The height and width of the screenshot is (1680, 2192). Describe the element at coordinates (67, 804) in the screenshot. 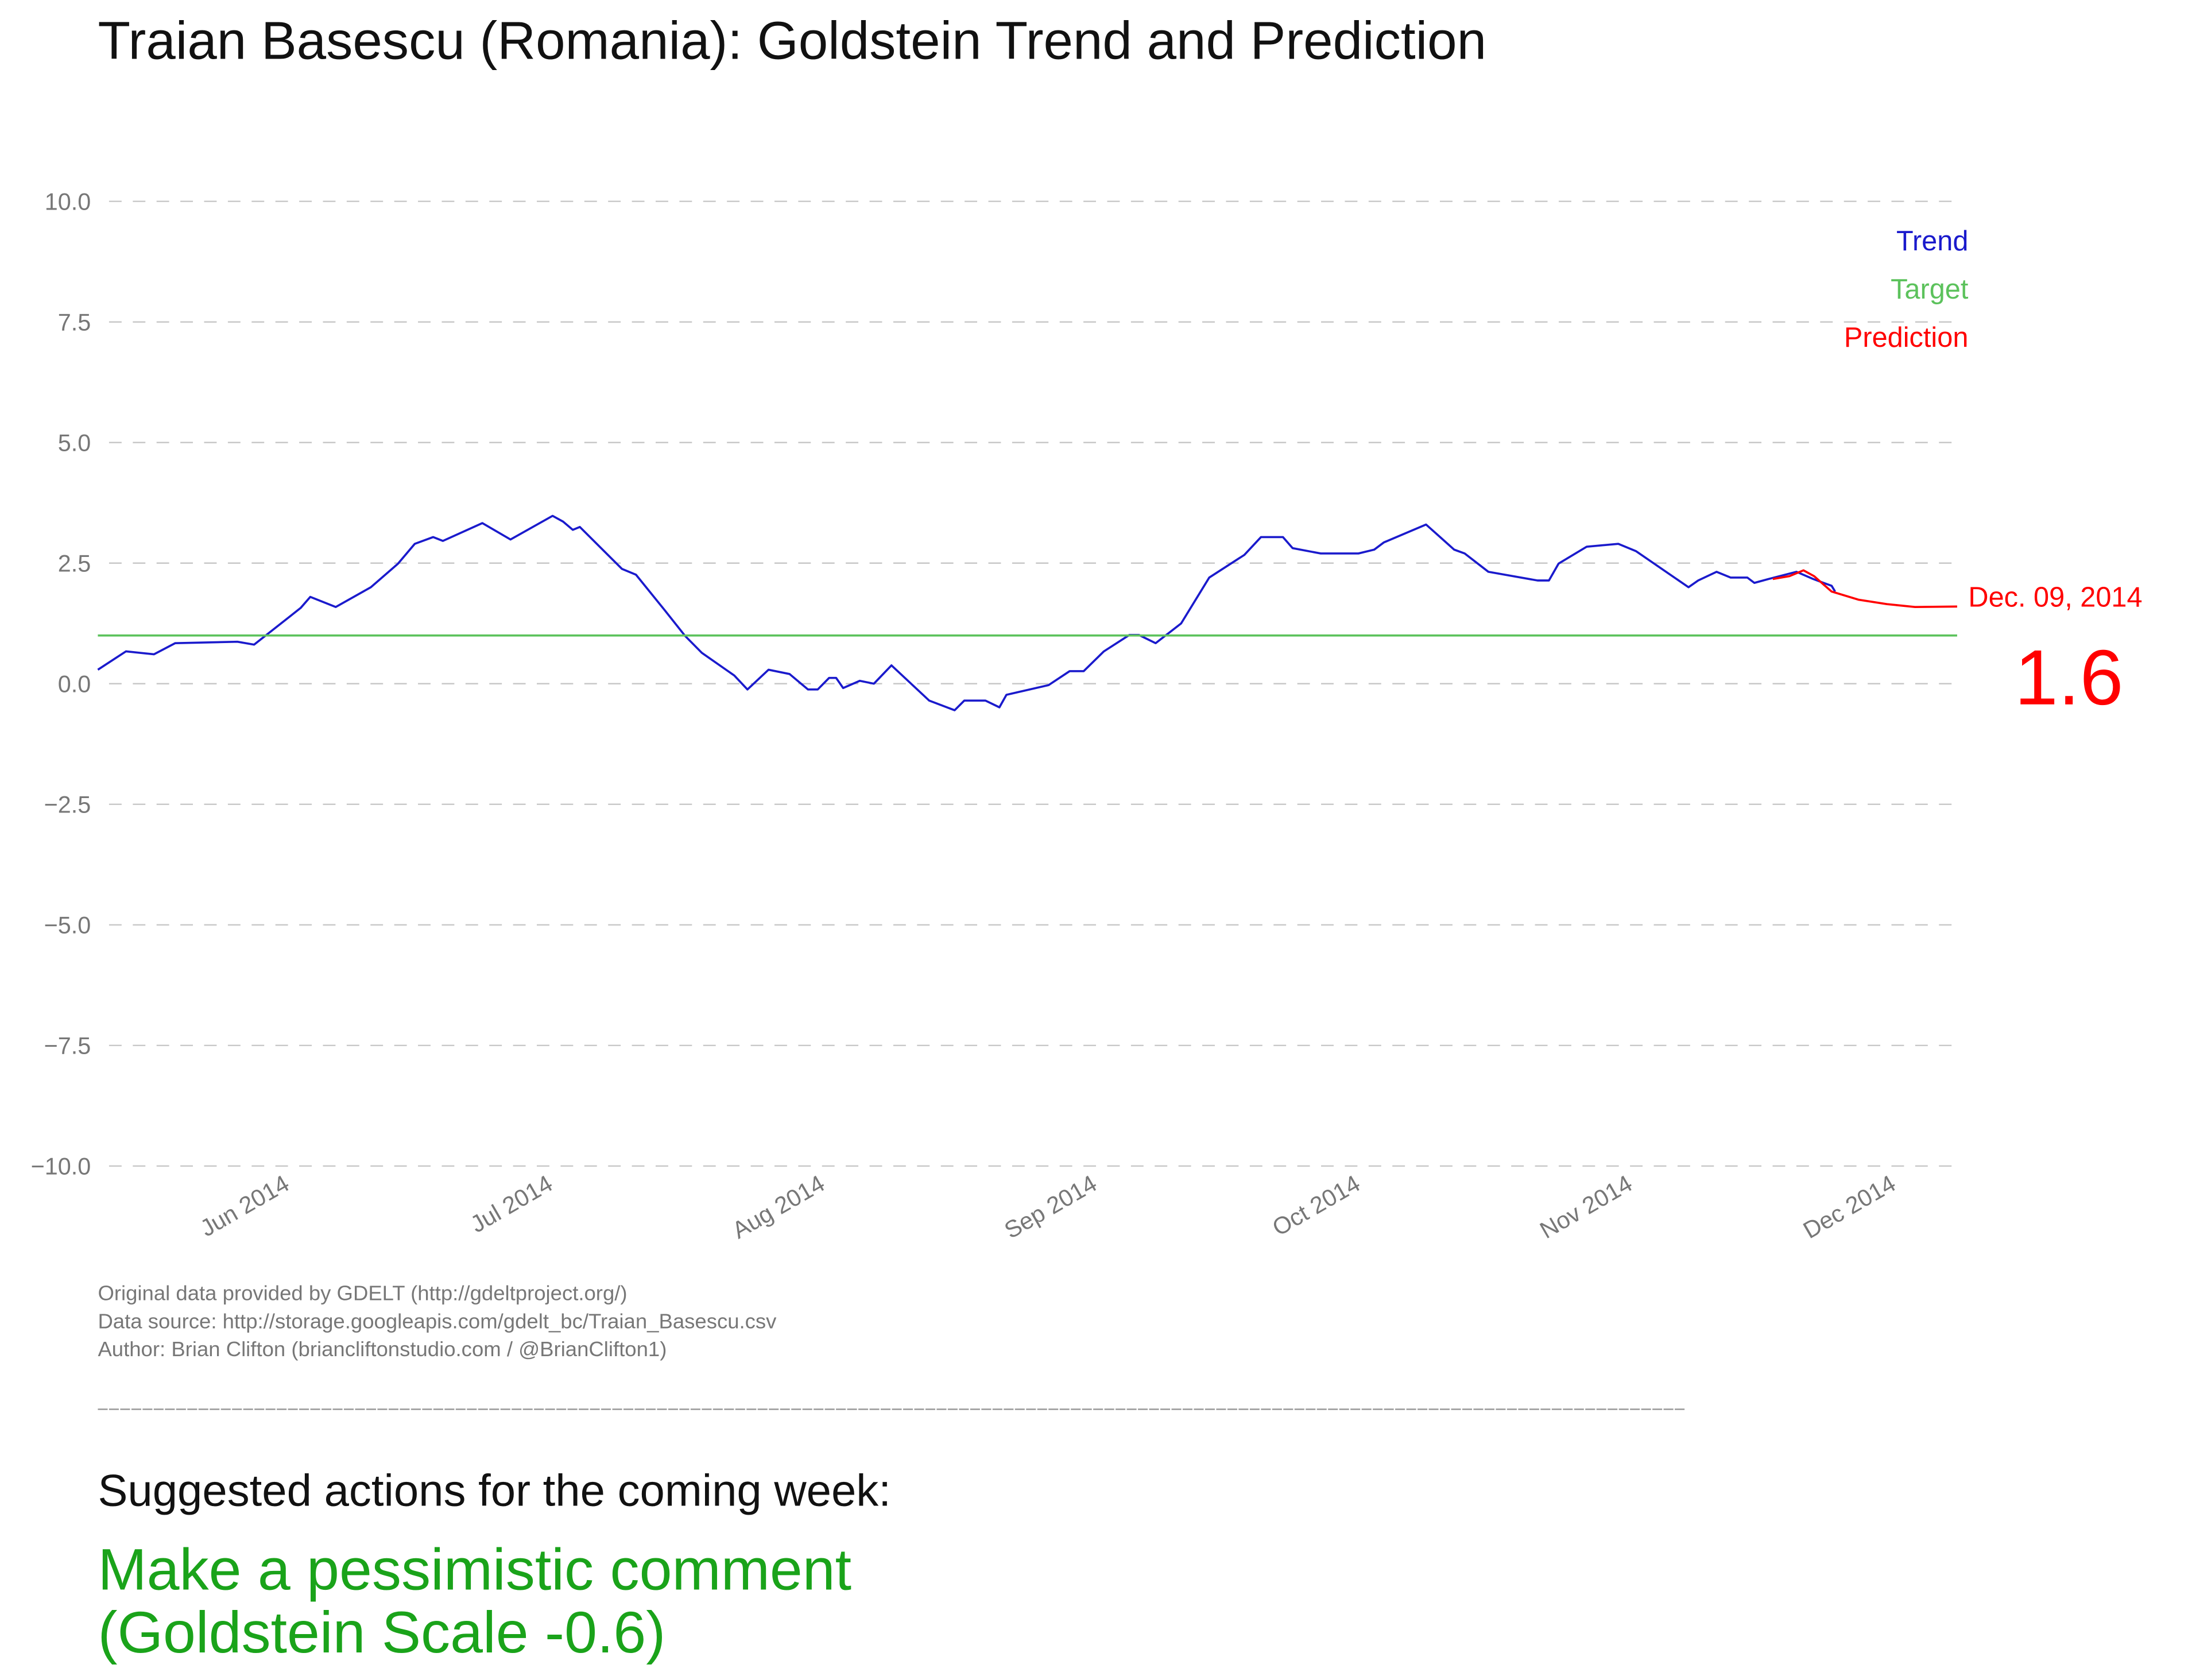

I see `y-tick-label: −2.5` at that location.